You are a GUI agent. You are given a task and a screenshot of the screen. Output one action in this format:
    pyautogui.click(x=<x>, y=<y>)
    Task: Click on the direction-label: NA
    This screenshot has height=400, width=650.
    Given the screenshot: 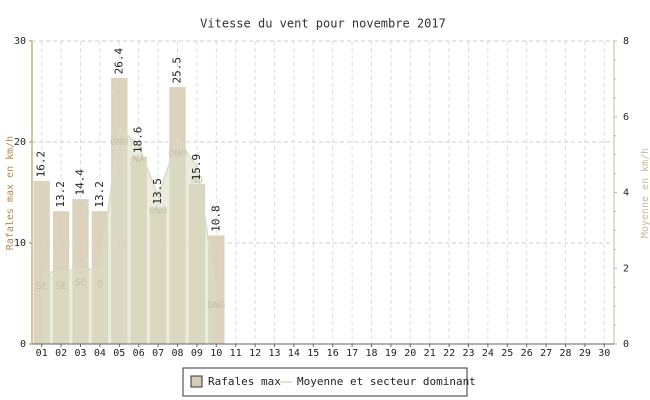 What is the action you would take?
    pyautogui.click(x=139, y=159)
    